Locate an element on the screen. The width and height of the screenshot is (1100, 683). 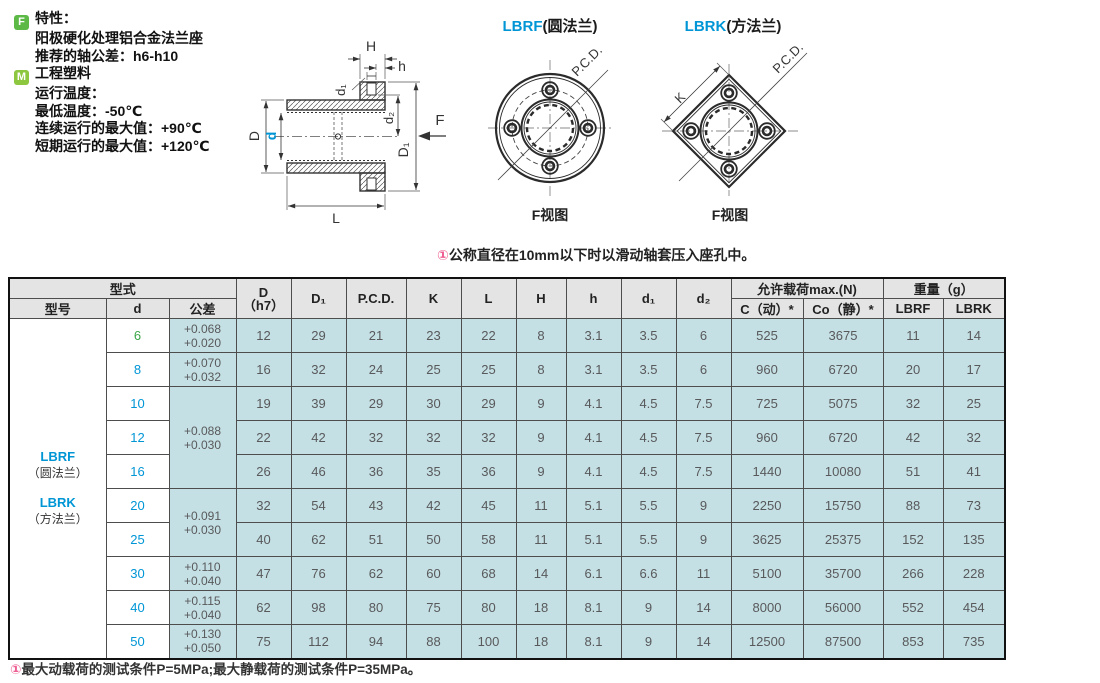
dim-label-D: D is located at coordinates (255, 136).